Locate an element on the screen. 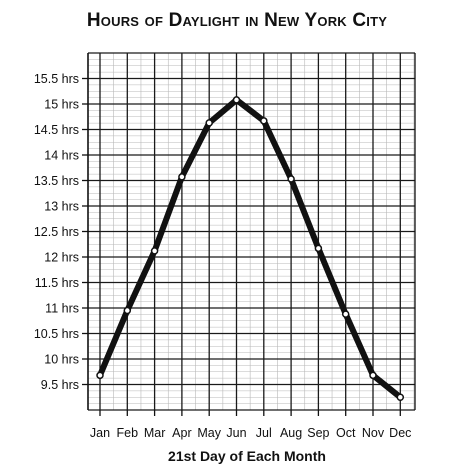 The height and width of the screenshot is (474, 474). x-tick-label: Mar is located at coordinates (155, 433).